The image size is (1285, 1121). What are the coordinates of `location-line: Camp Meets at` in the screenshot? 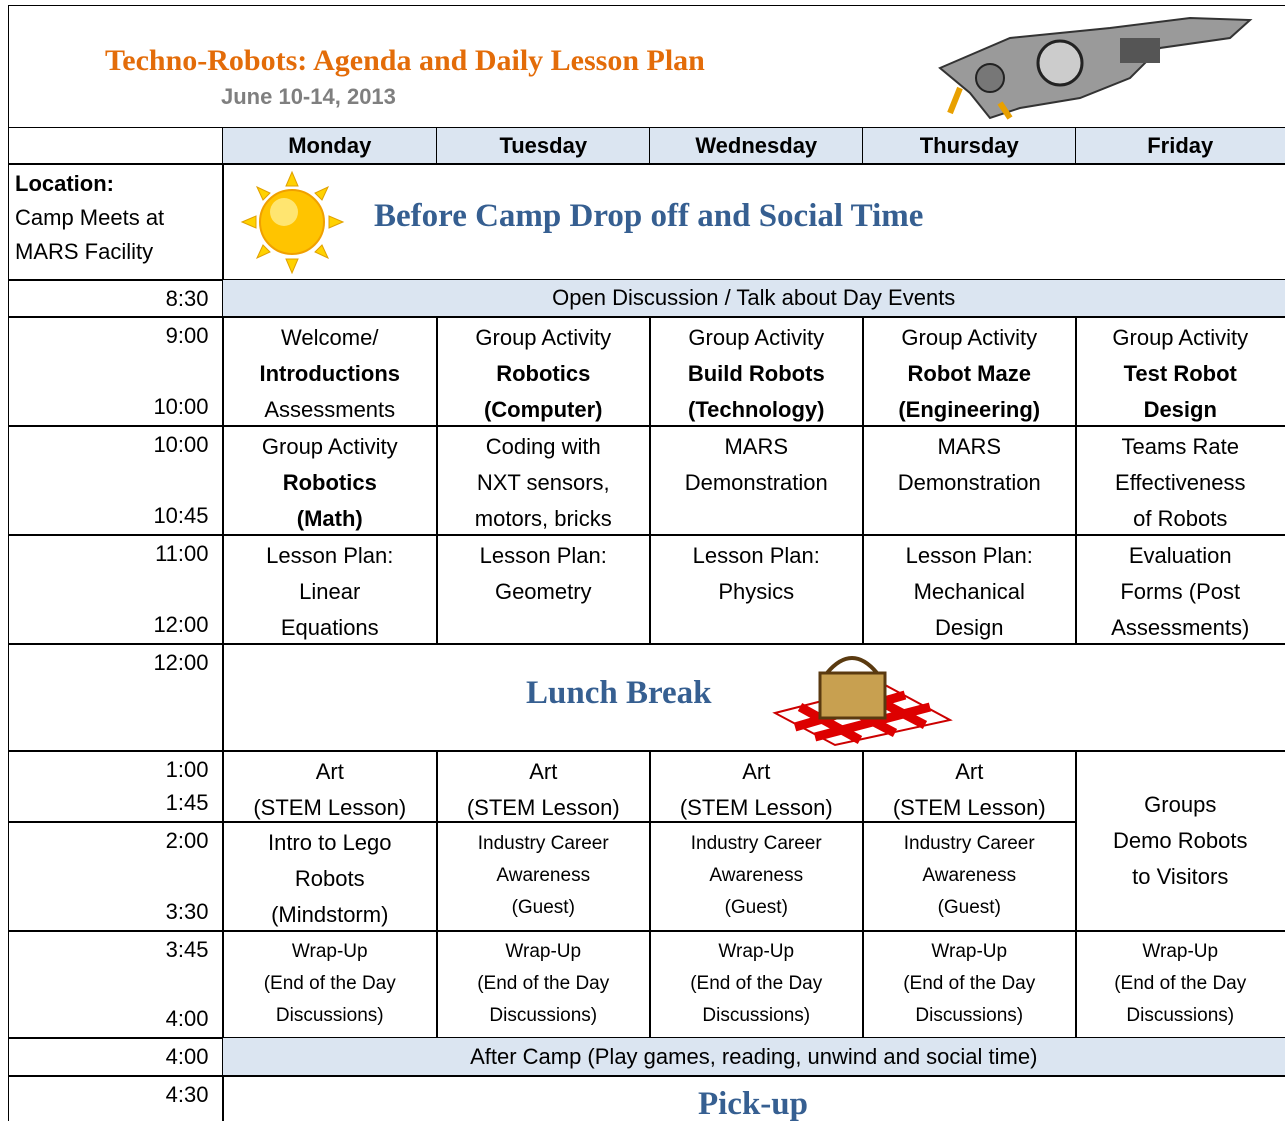 It's located at (90, 217).